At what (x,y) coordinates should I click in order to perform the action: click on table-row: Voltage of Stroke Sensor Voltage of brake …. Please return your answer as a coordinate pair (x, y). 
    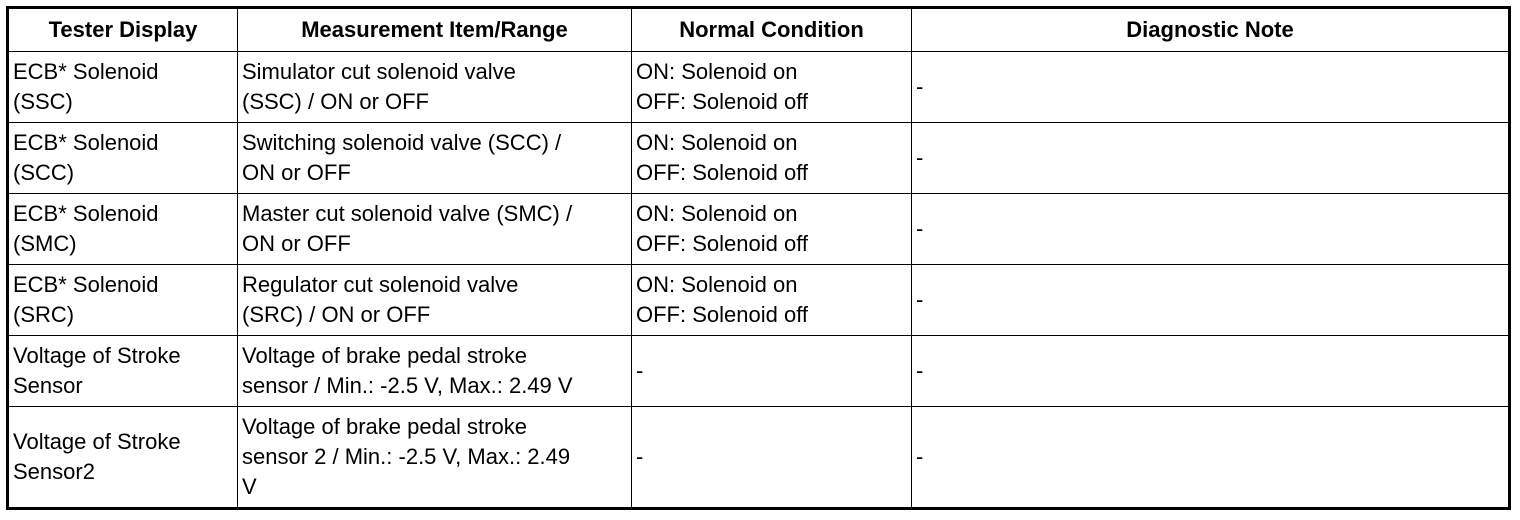
    Looking at the image, I should click on (758, 371).